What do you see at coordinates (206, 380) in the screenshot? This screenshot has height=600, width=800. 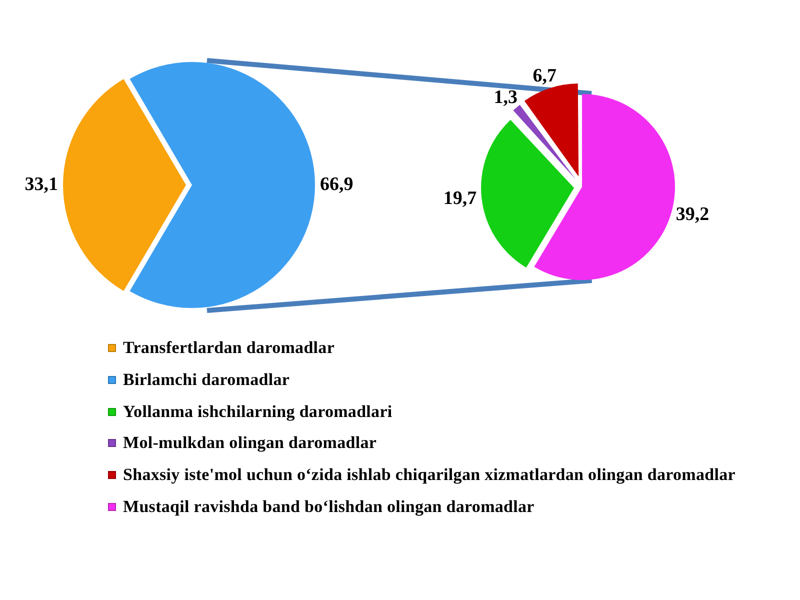 I see `legend-label: Birlamchi daromadlar` at bounding box center [206, 380].